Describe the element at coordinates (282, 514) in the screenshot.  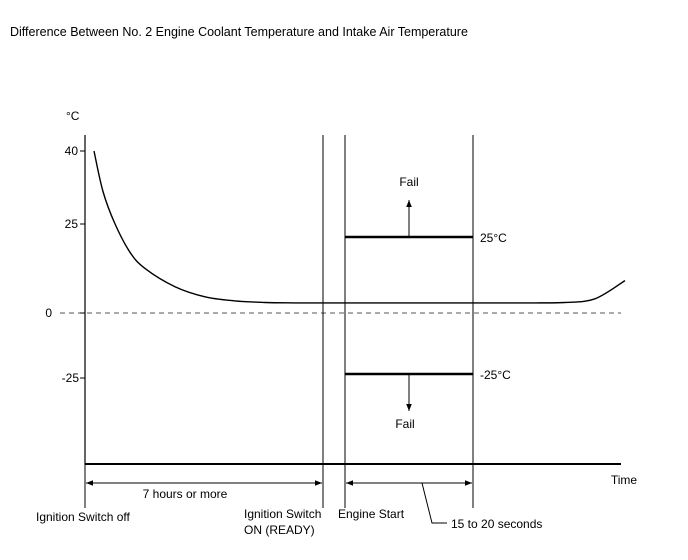
I see `event-label-ignition-on-line1: Ignition Switch` at that location.